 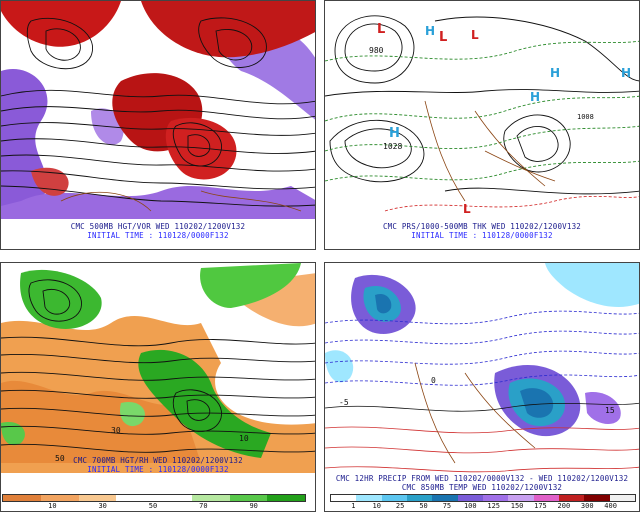 What do you see at coordinates (60, 458) in the screenshot?
I see `map-label-b: 50` at bounding box center [60, 458].